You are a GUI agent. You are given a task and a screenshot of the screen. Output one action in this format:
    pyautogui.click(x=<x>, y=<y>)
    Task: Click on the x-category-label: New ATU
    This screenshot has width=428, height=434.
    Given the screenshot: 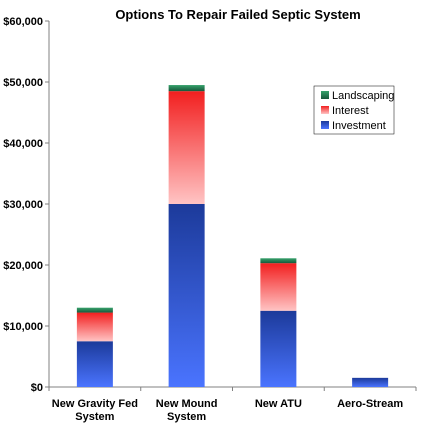 What is the action you would take?
    pyautogui.click(x=278, y=404)
    